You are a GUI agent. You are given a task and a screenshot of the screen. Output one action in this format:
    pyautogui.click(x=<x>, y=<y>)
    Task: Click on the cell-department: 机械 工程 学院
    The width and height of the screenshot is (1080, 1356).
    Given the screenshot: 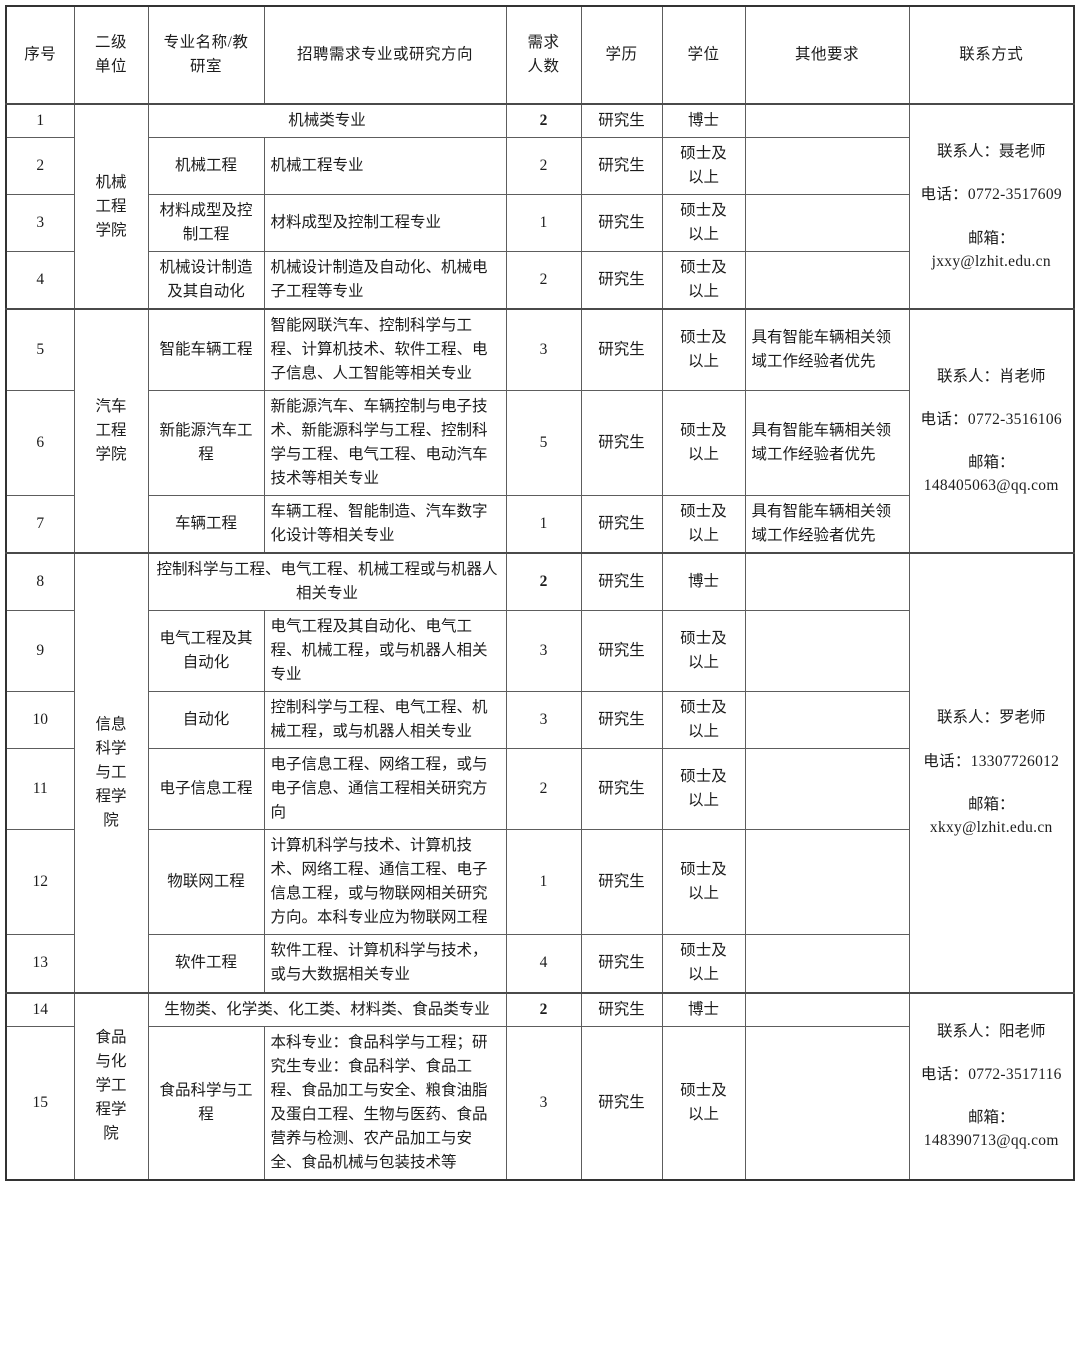 What is the action you would take?
    pyautogui.click(x=111, y=206)
    